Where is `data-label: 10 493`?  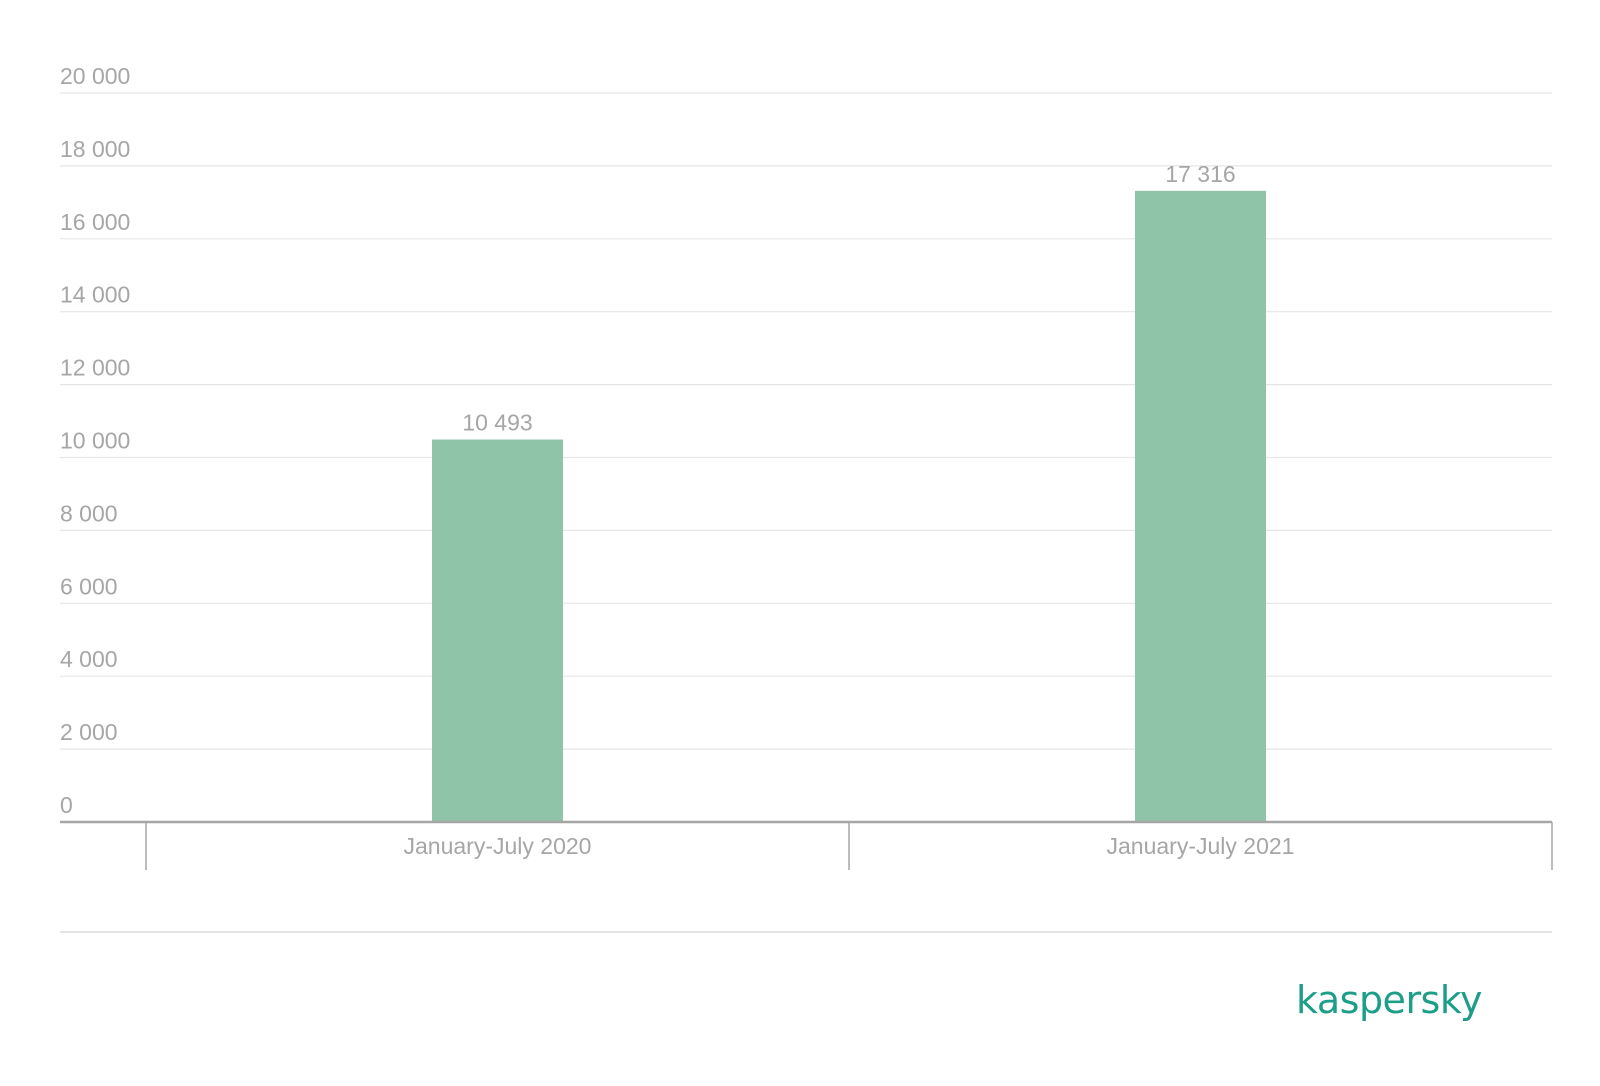 data-label: 10 493 is located at coordinates (497, 423).